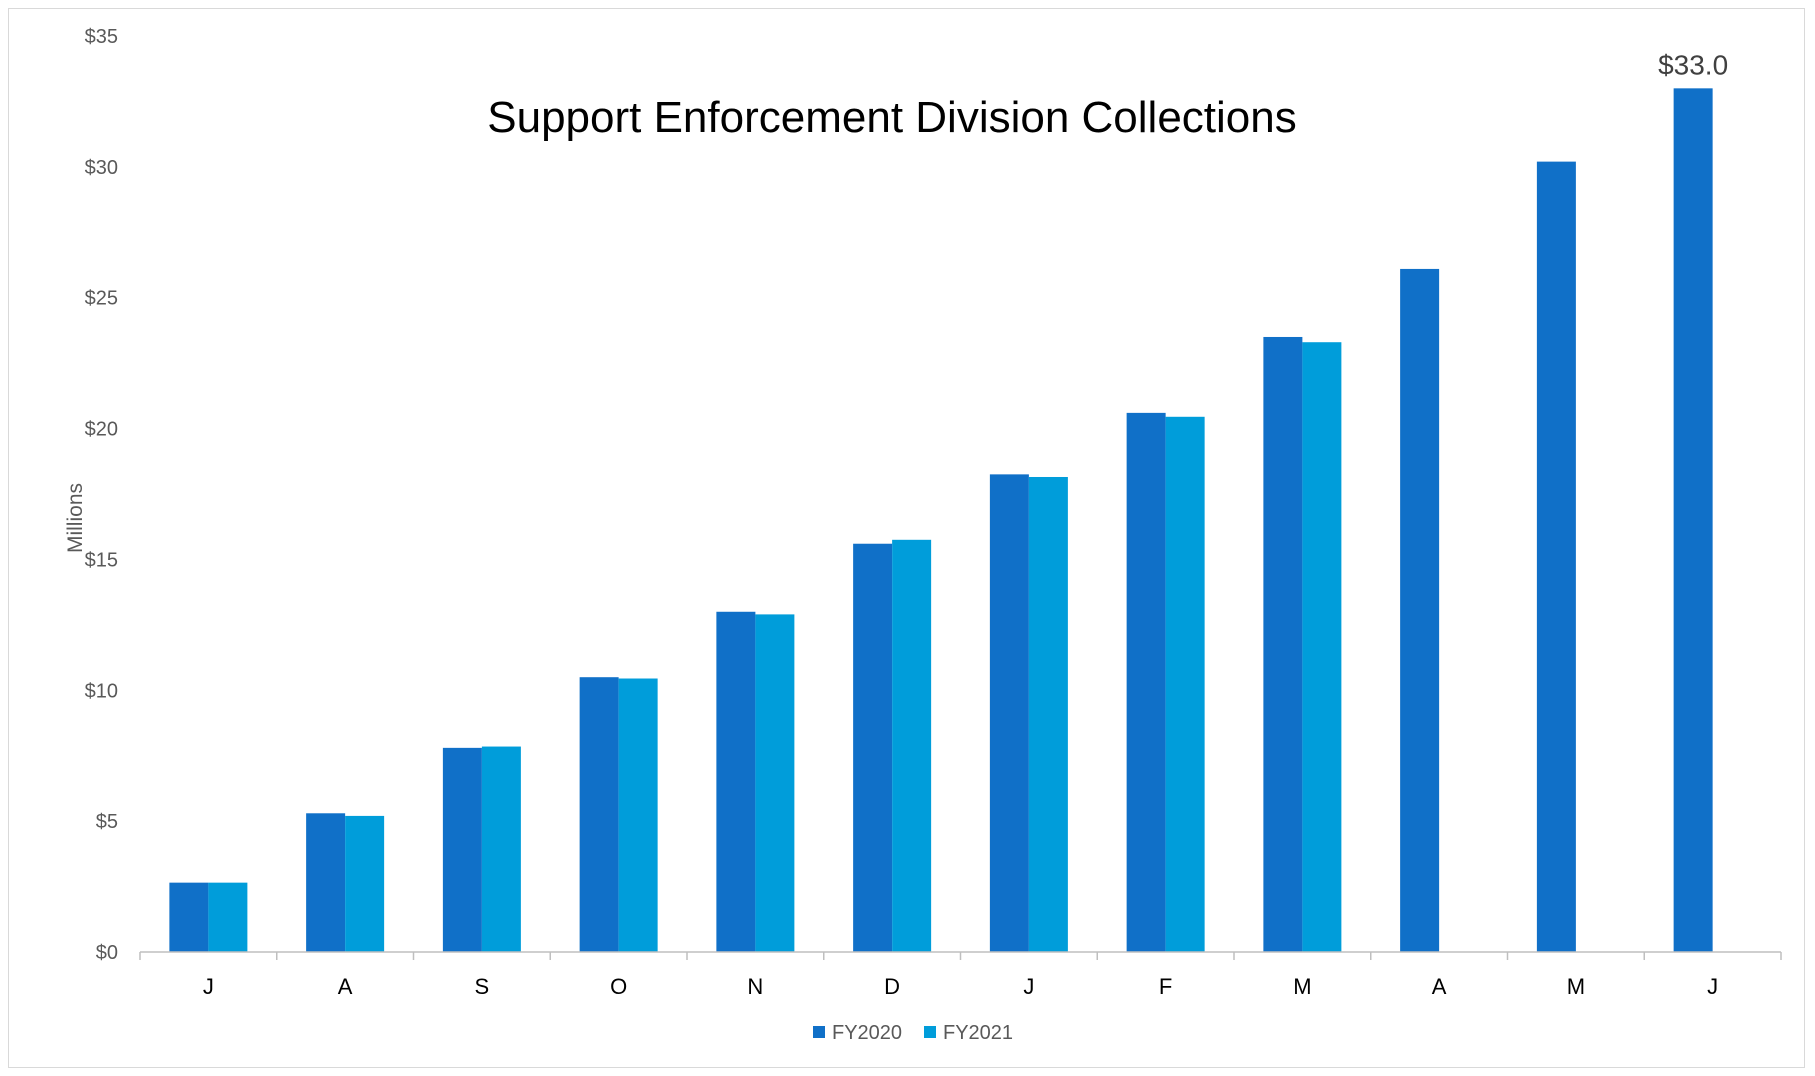  I want to click on data-labels: $33.0, so click(1693, 64).